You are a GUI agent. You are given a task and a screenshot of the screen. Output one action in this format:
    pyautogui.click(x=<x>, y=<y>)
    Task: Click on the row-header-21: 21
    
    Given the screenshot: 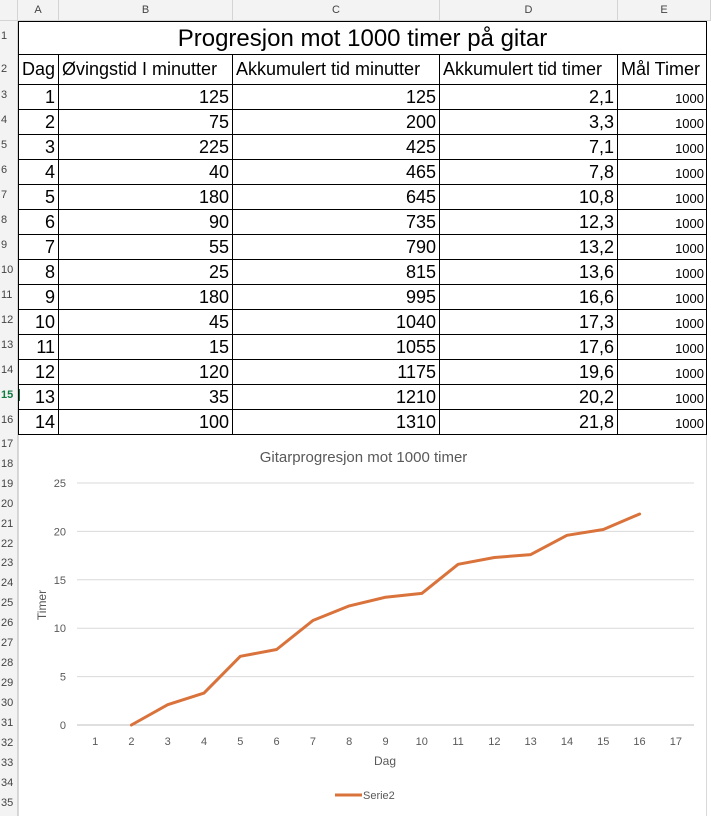 What is the action you would take?
    pyautogui.click(x=7, y=524)
    